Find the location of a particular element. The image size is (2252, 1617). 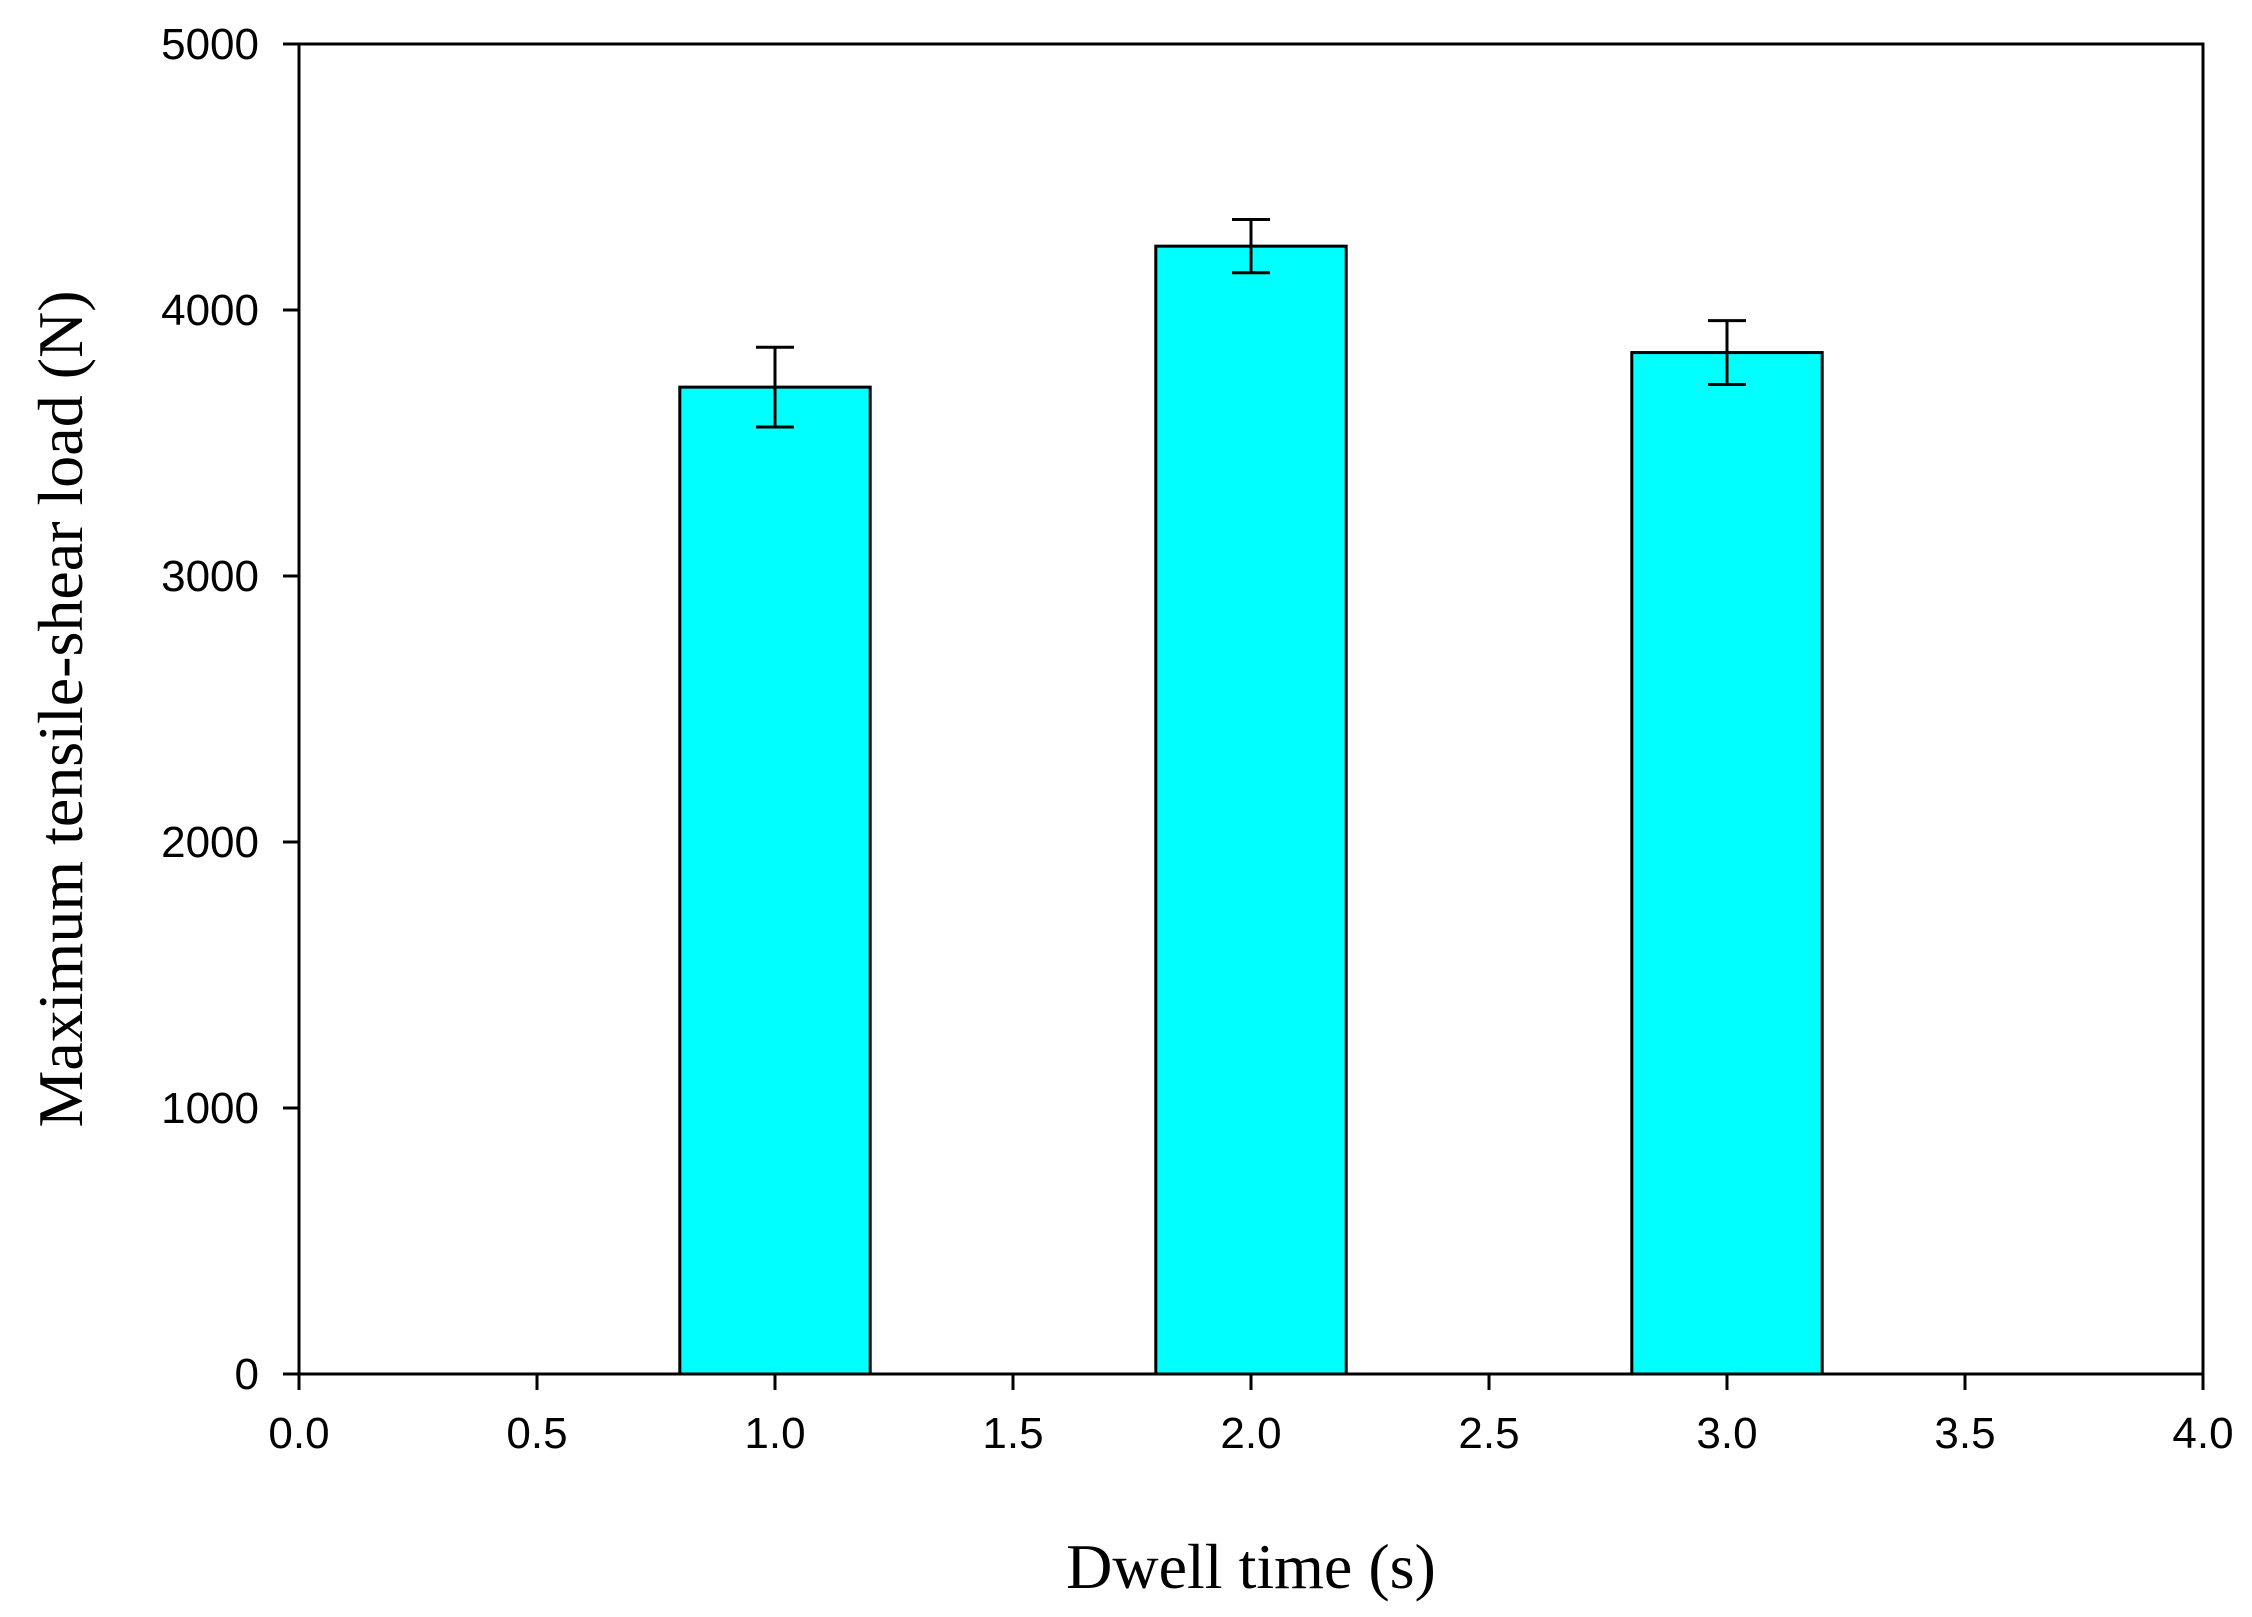

y-tick-label: 5000 is located at coordinates (210, 44).